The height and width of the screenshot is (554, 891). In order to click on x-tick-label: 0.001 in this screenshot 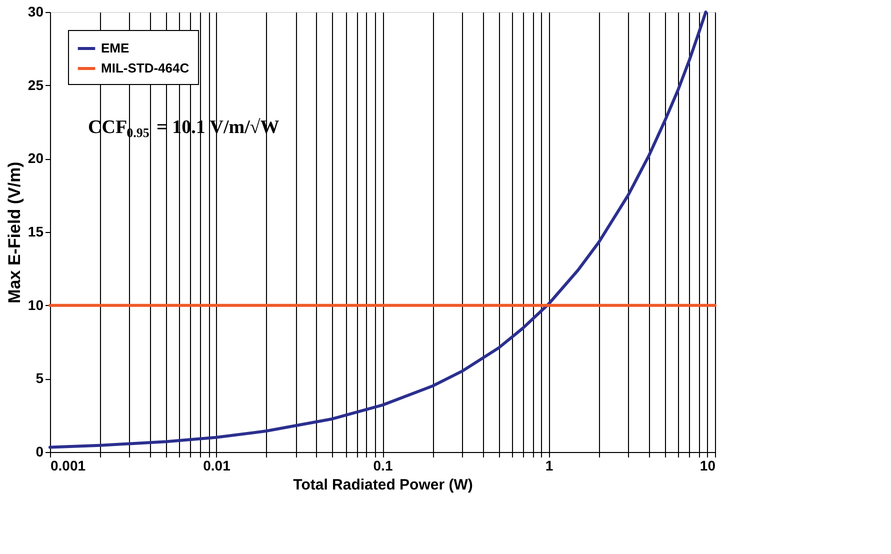, I will do `click(68, 466)`.